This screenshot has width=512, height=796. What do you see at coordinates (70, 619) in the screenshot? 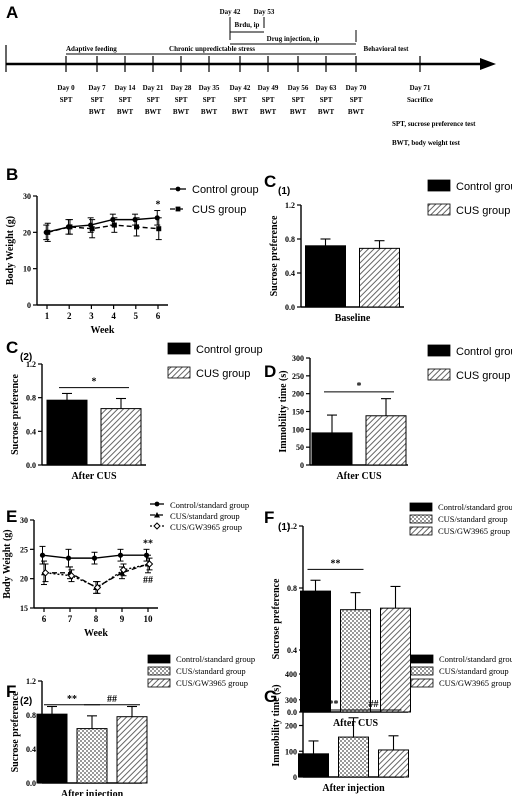
I see `x-tick-label: 7` at bounding box center [70, 619].